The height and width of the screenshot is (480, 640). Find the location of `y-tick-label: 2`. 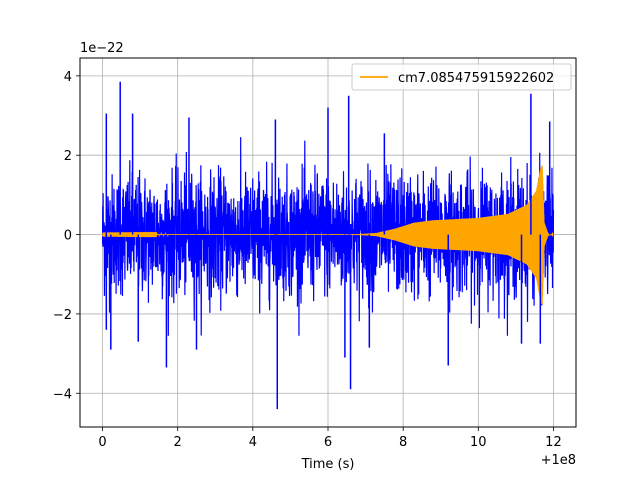

y-tick-label: 2 is located at coordinates (68, 156).